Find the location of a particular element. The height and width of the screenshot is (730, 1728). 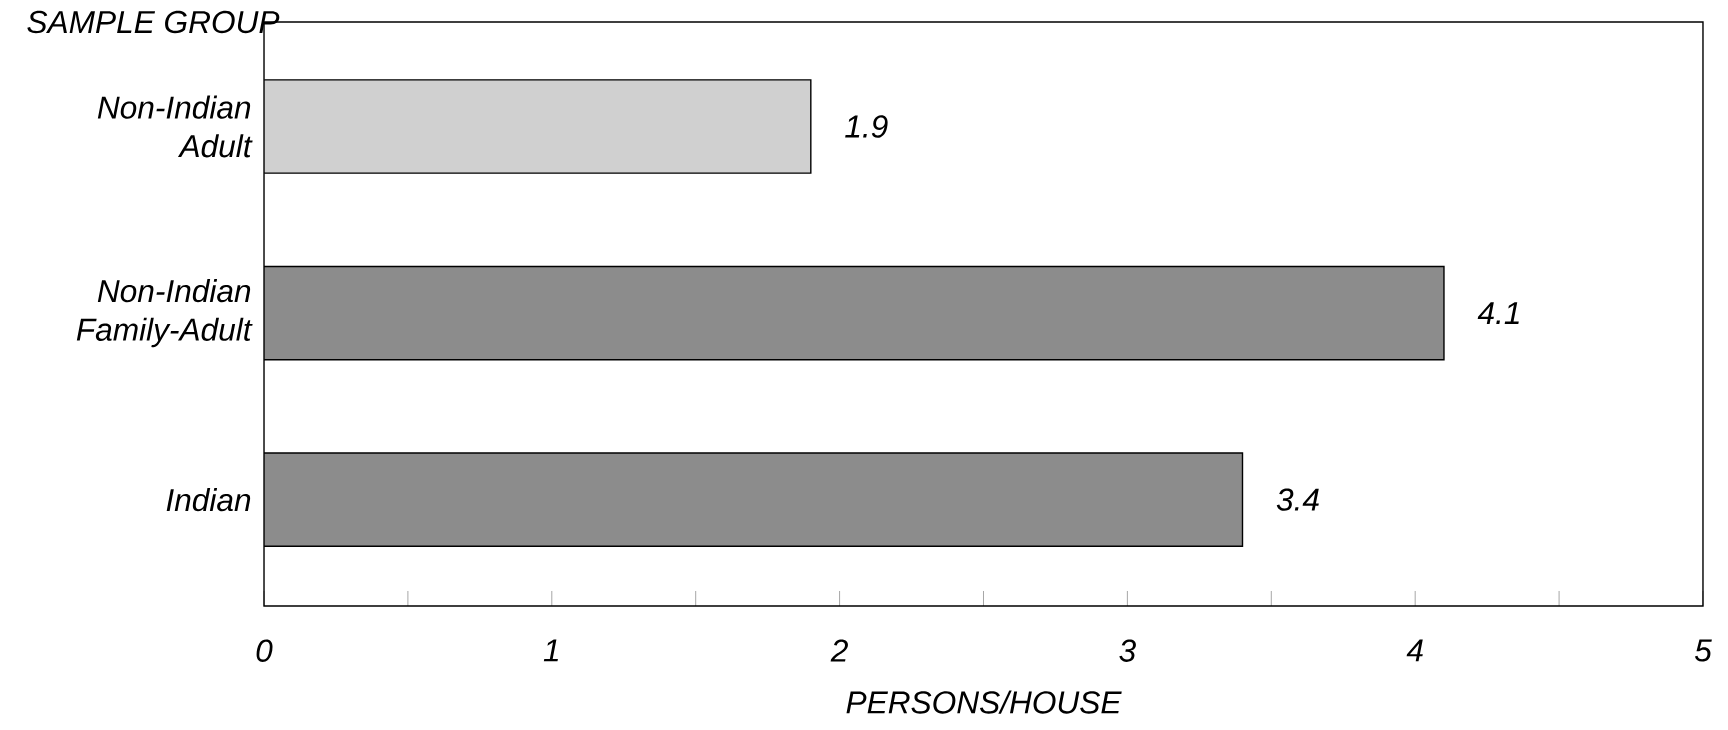

data-label: 3.4 is located at coordinates (1297, 499).